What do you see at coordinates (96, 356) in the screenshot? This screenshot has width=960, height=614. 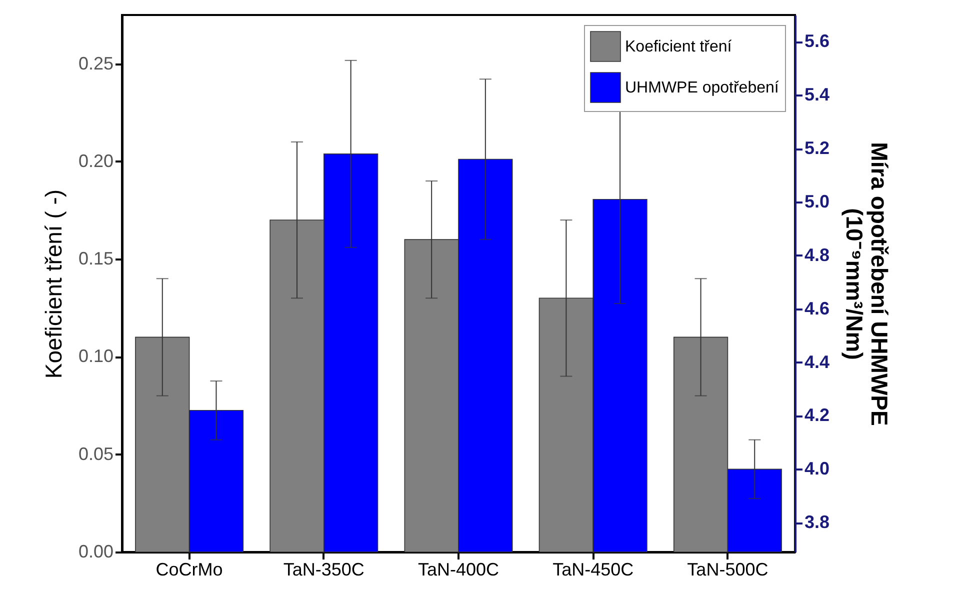 I see `y-tick-label: 0.10` at bounding box center [96, 356].